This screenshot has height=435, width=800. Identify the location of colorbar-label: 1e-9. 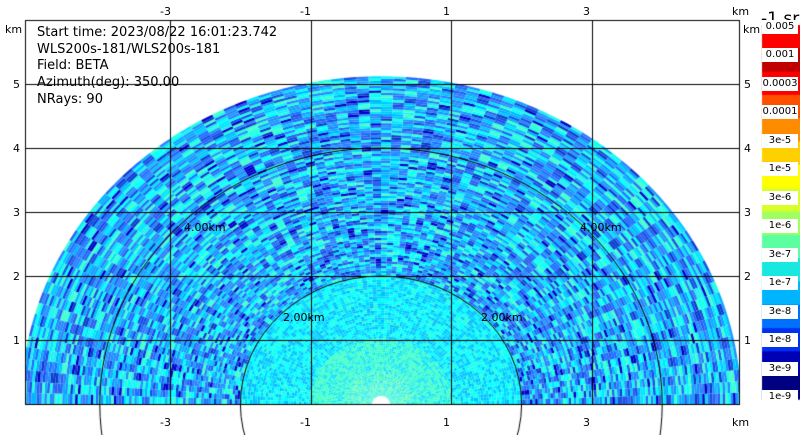
(780, 397).